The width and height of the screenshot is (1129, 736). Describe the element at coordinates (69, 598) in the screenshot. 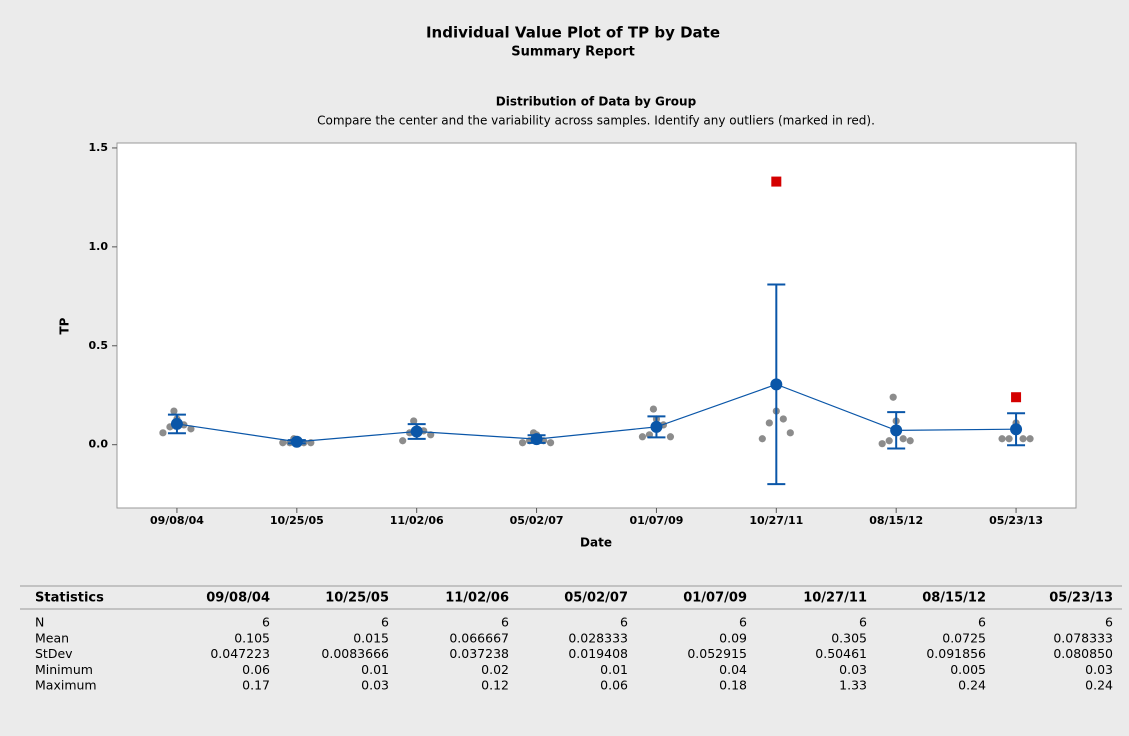

I see `table-header: Statistics` at that location.